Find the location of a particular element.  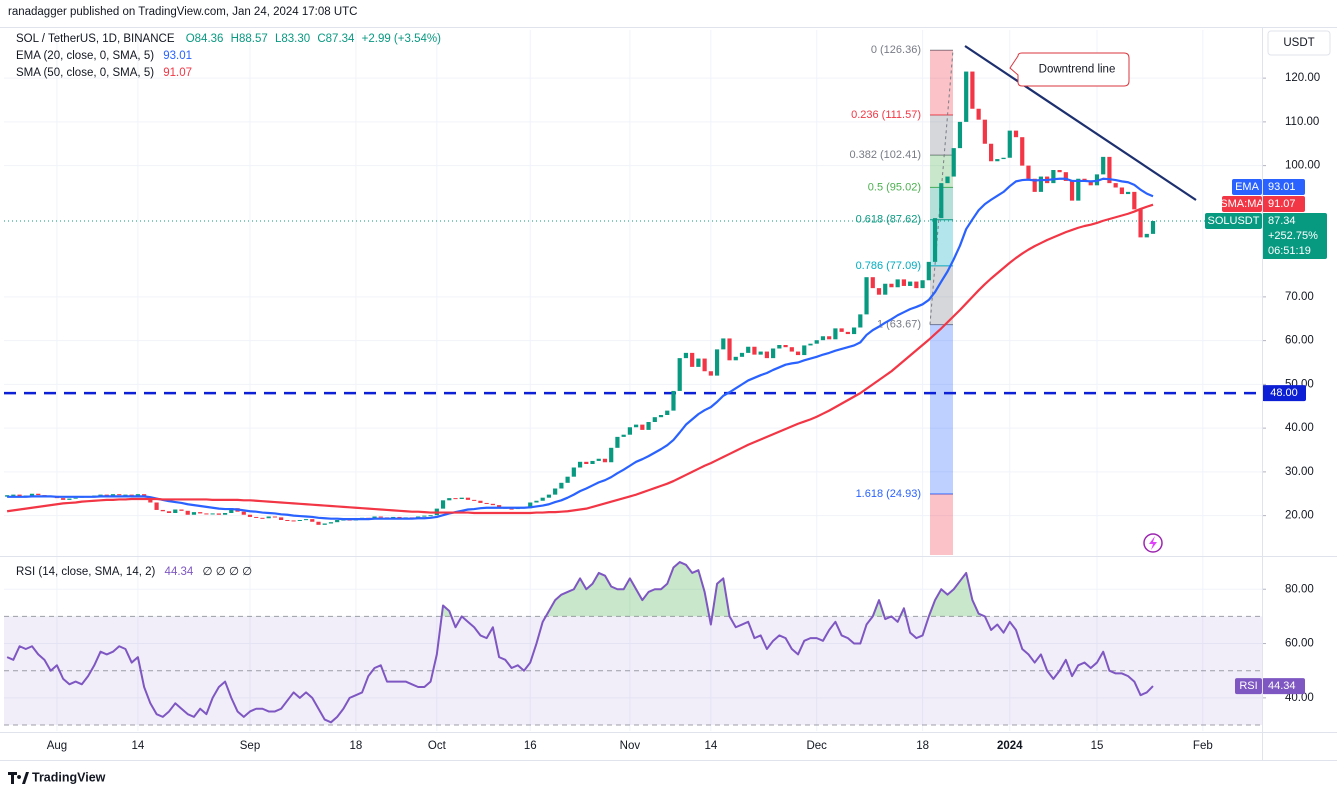

ema-legend-name: EMA (20, close, 0, SMA, 5) is located at coordinates (85, 56).